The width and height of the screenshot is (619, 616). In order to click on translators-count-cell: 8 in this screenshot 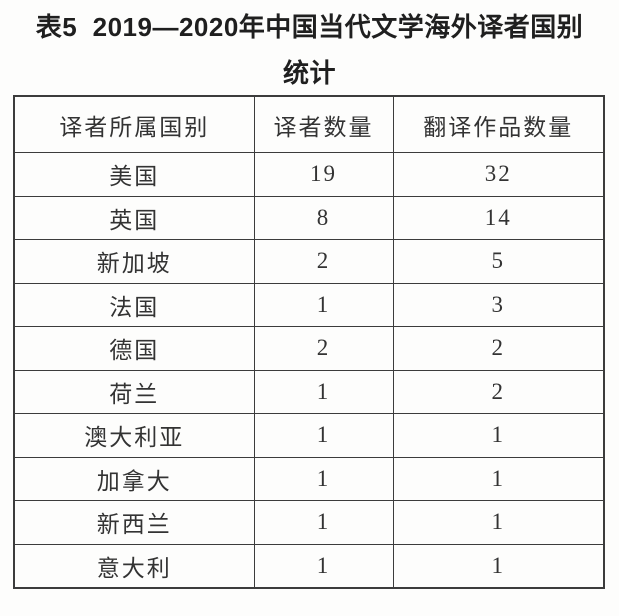, I will do `click(323, 217)`.